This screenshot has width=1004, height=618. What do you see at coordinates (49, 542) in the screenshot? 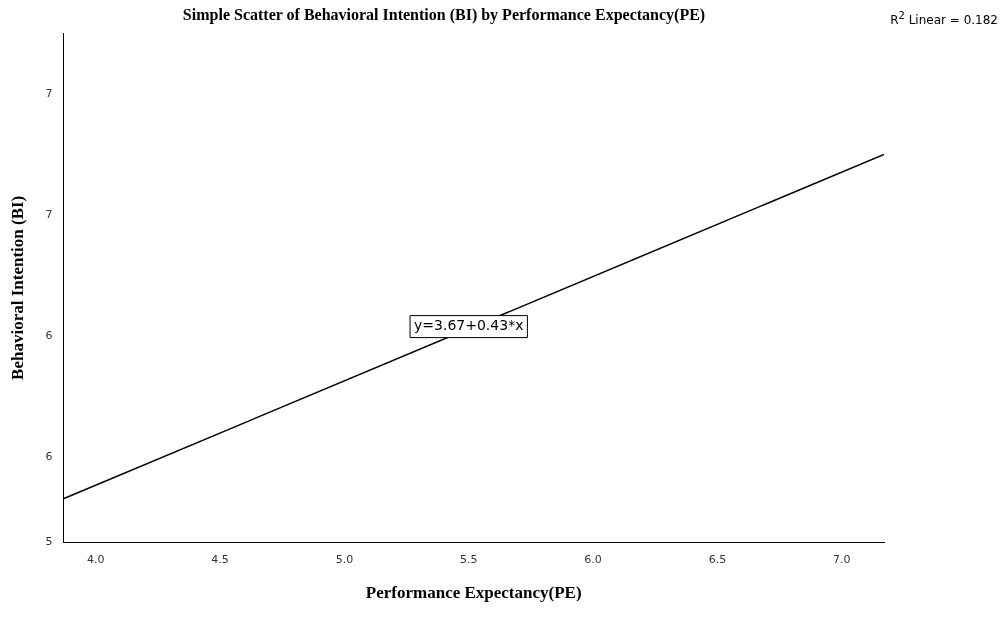
I see `y-tick-label: 5` at bounding box center [49, 542].